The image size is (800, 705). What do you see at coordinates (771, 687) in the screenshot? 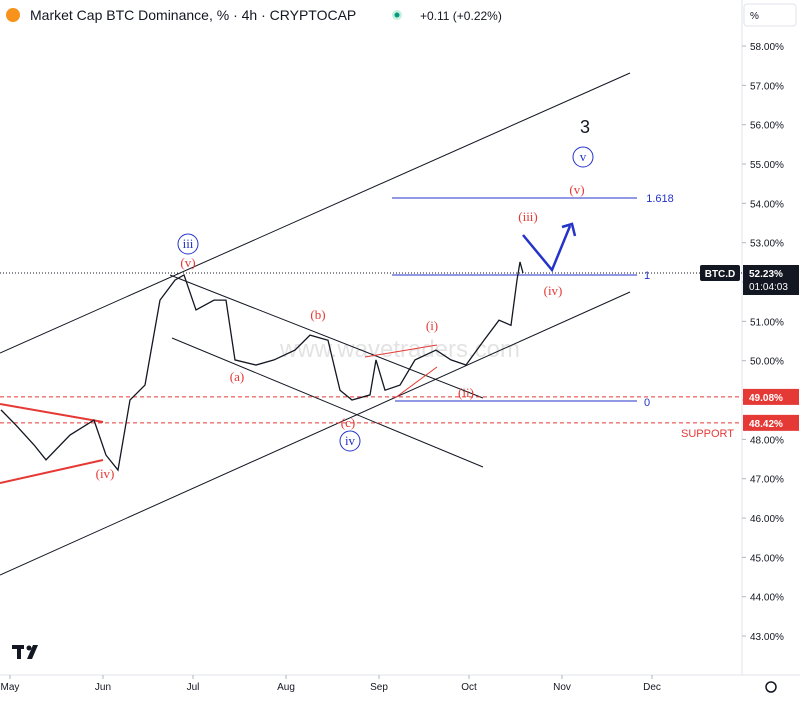
I see `settings-icon` at bounding box center [771, 687].